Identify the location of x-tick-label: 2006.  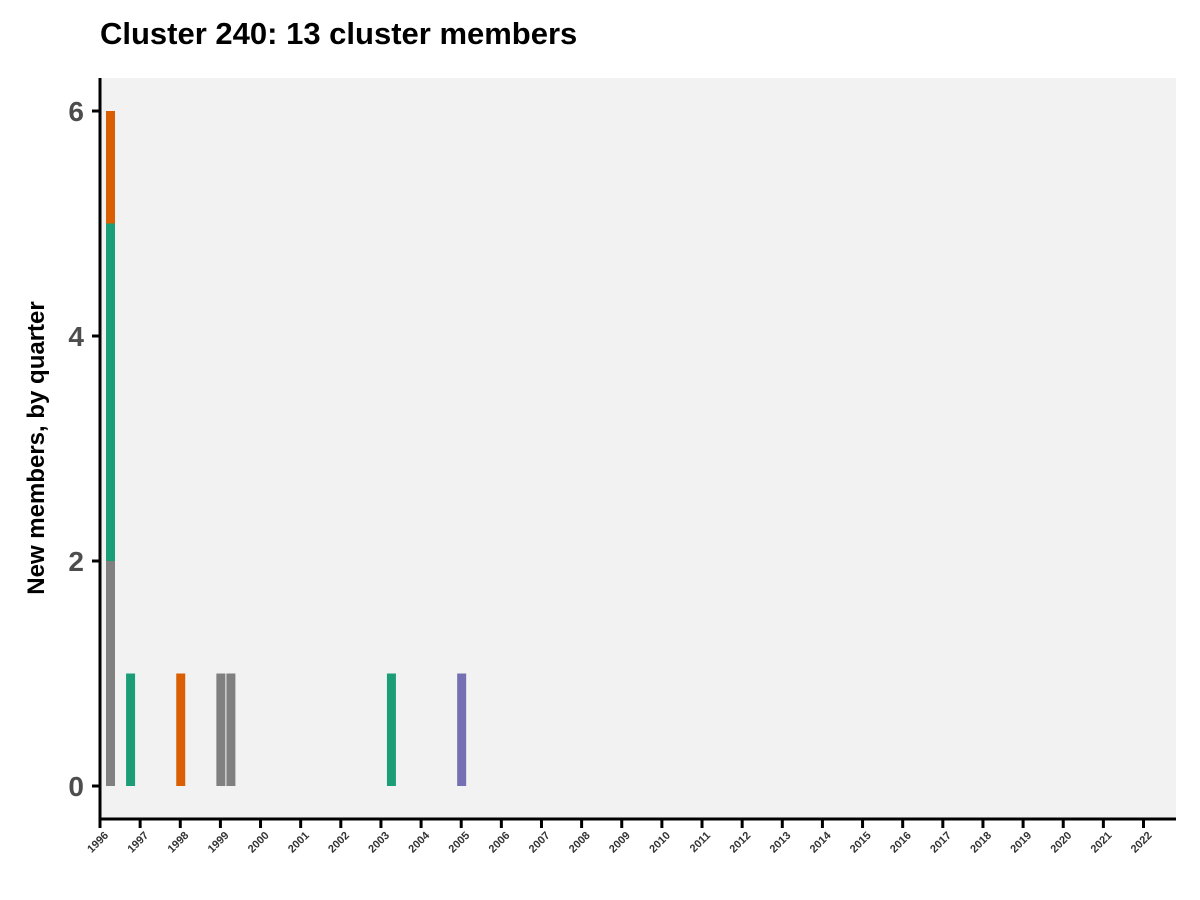
(500, 843).